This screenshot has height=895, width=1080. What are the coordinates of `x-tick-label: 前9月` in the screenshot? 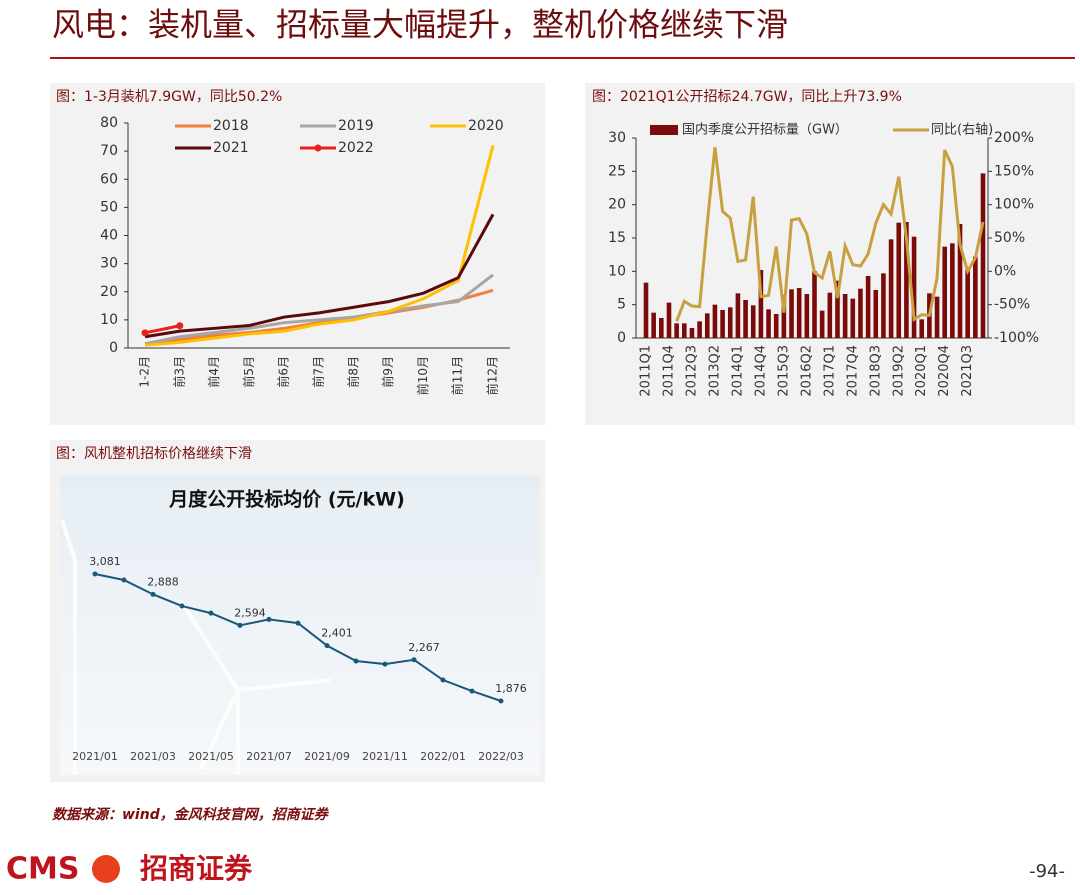 It's located at (387, 372).